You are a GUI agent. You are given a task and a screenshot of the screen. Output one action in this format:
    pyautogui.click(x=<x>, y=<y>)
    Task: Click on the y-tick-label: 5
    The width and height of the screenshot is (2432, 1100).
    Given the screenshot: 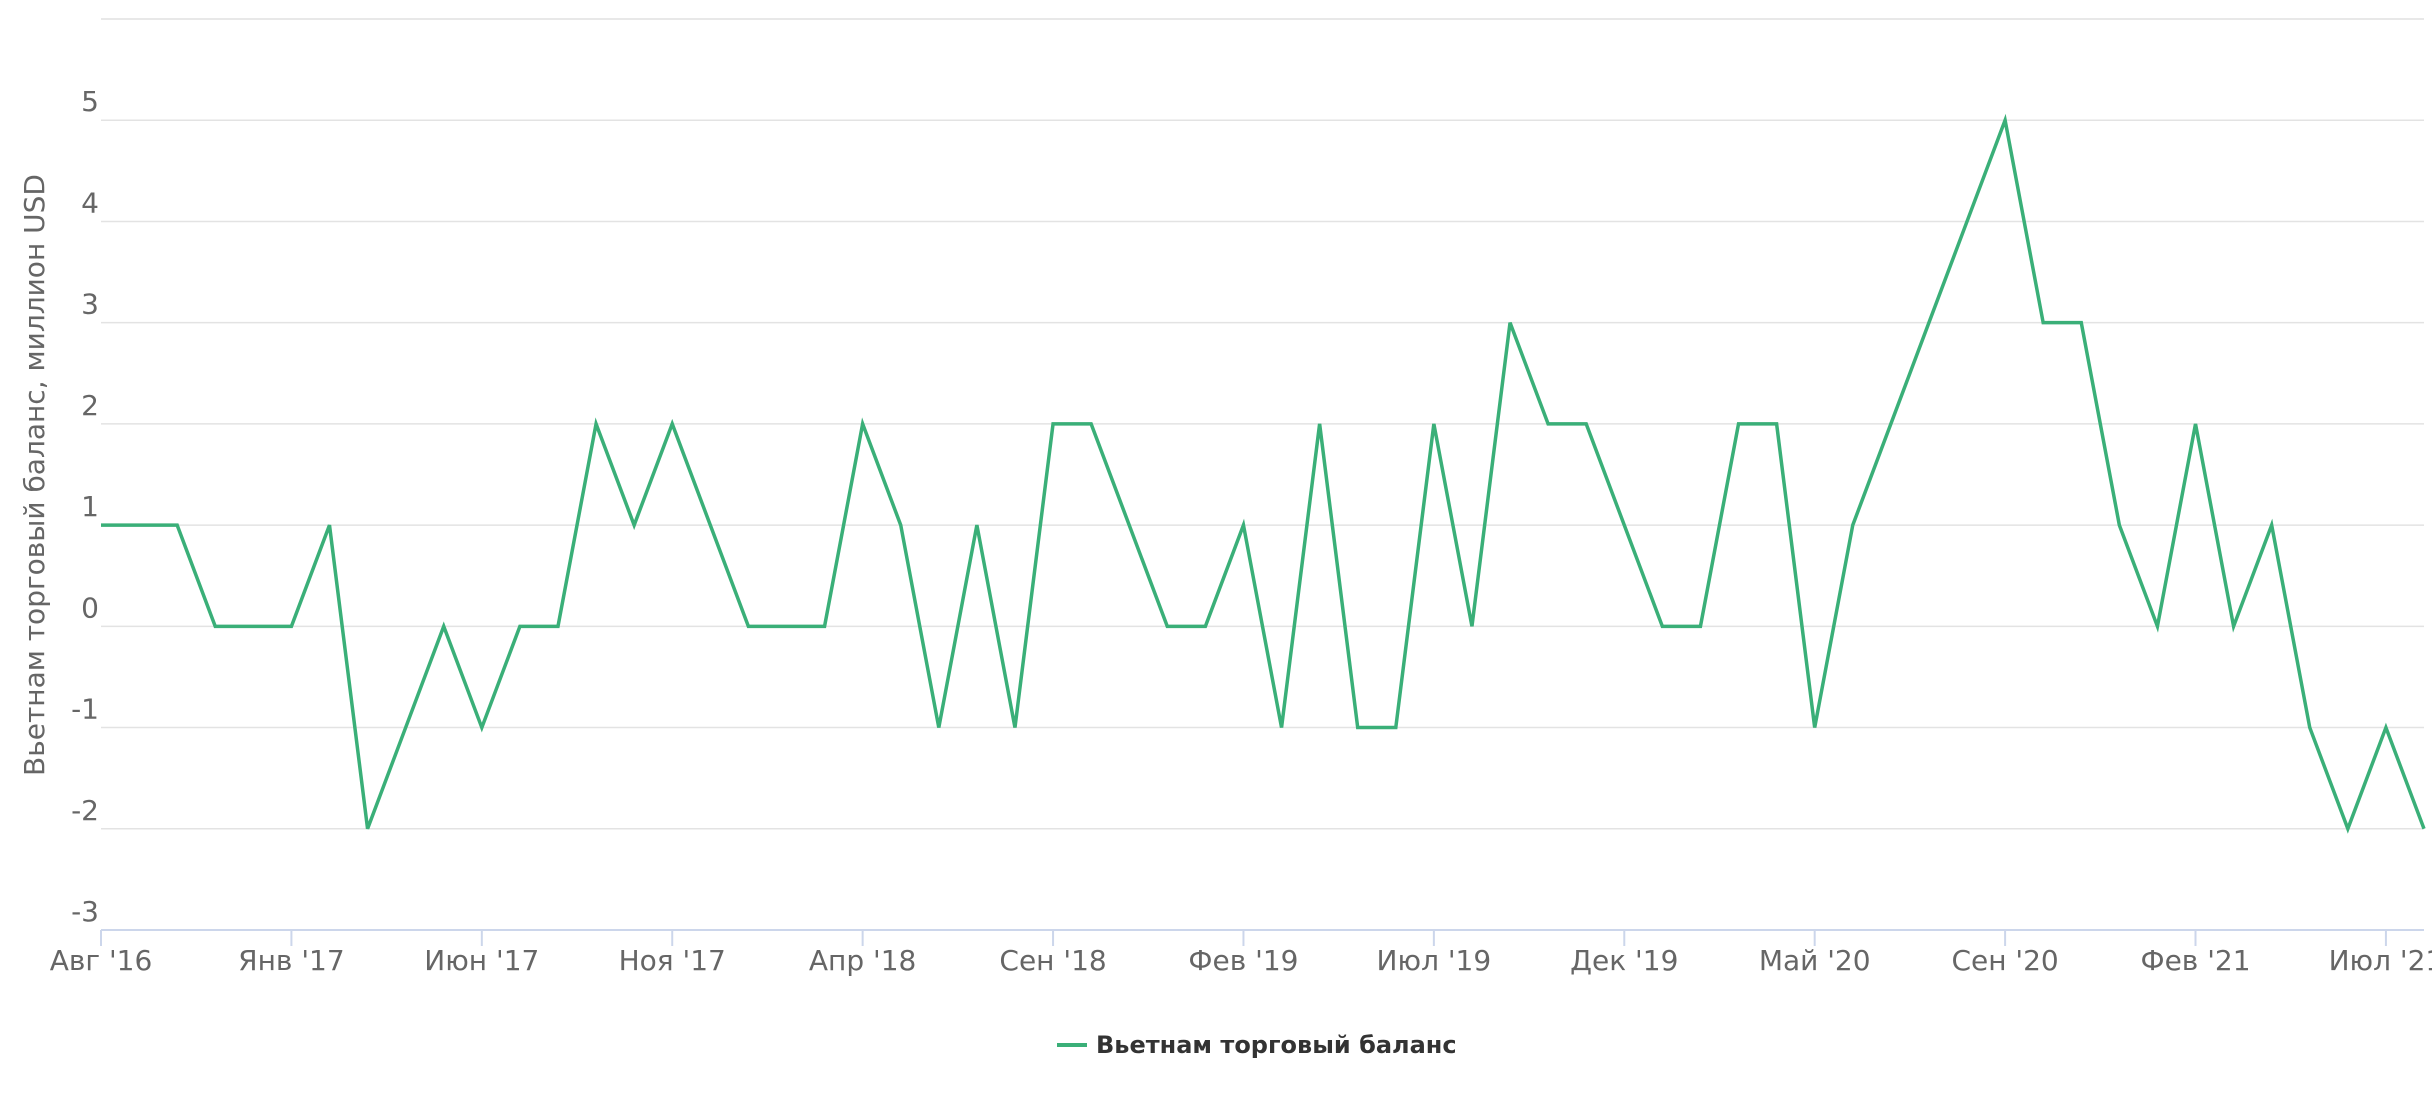 What is the action you would take?
    pyautogui.click(x=90, y=101)
    